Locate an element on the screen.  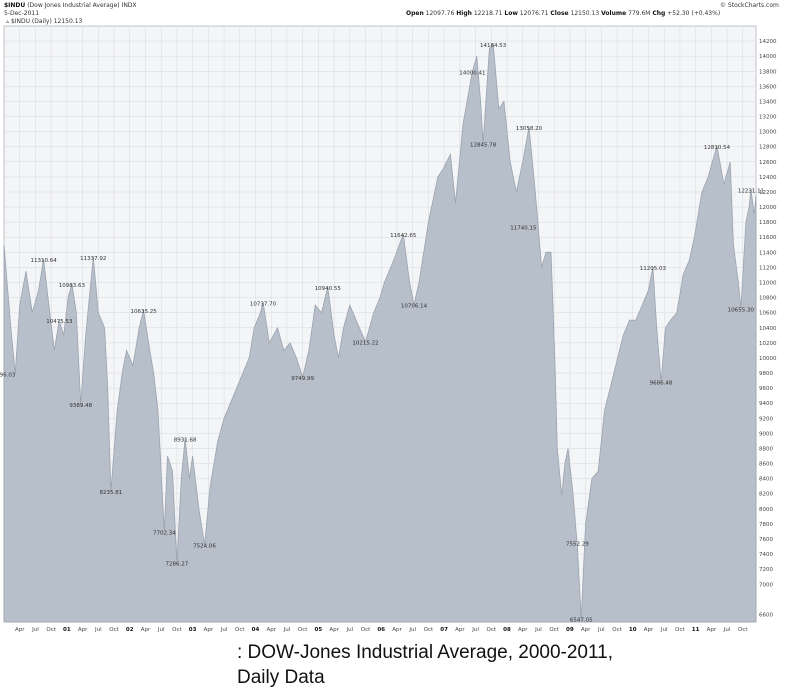
y-tick-label: 10400 is located at coordinates (768, 329).